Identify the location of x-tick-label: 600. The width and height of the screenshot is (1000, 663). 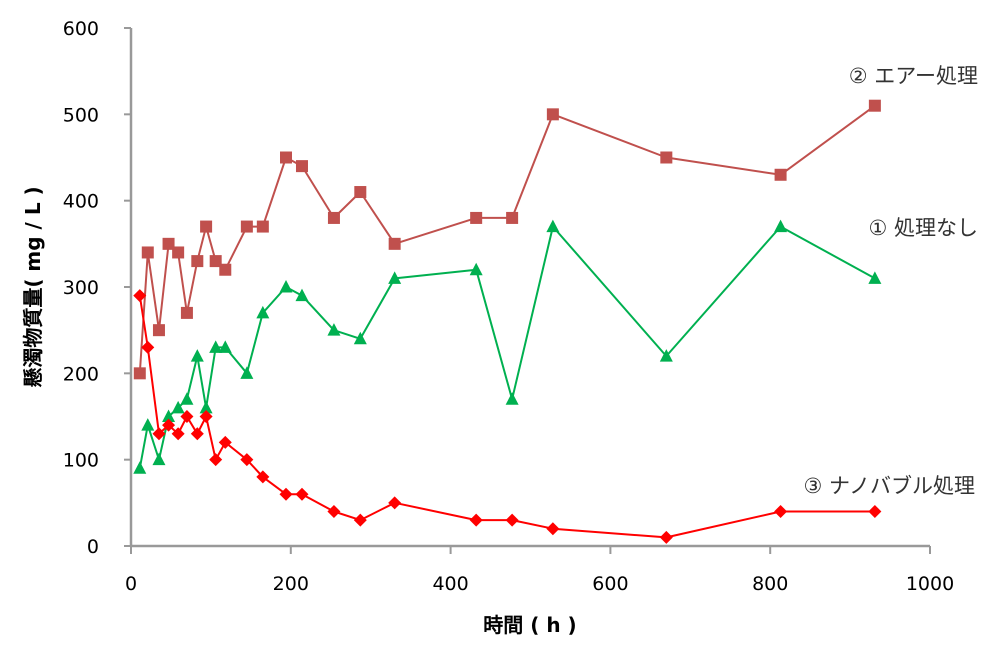
(610, 584).